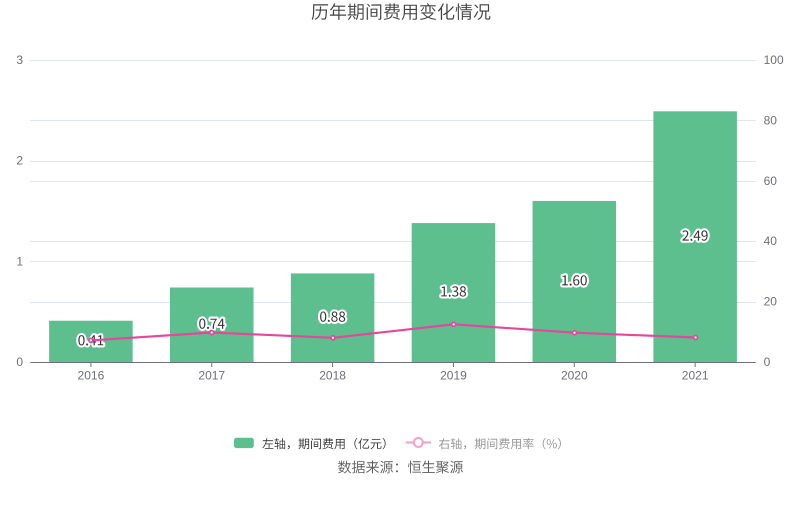  Describe the element at coordinates (771, 241) in the screenshot. I see `svg-text: 40` at that location.